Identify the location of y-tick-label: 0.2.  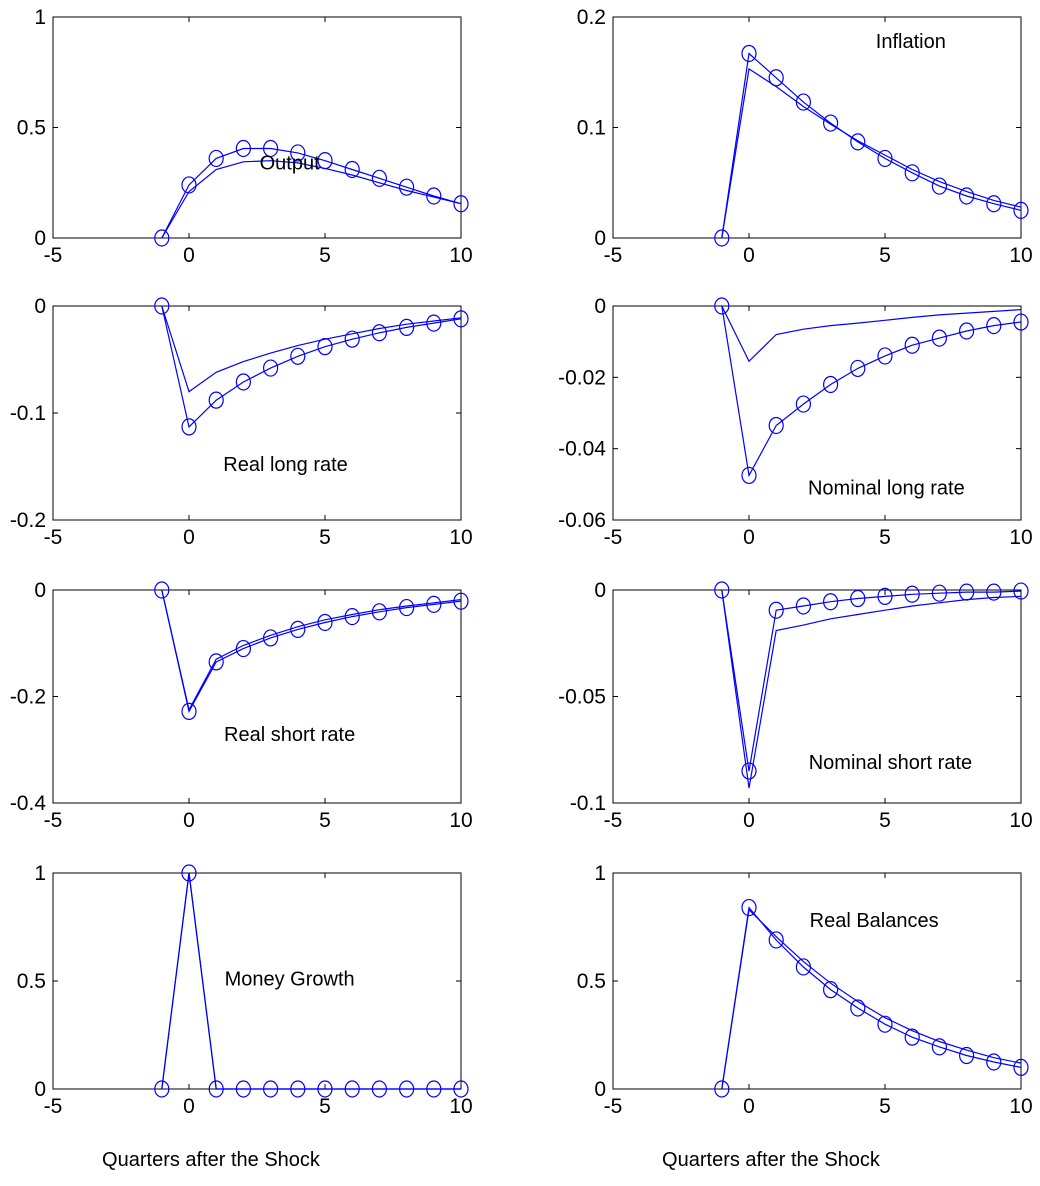
(591, 17).